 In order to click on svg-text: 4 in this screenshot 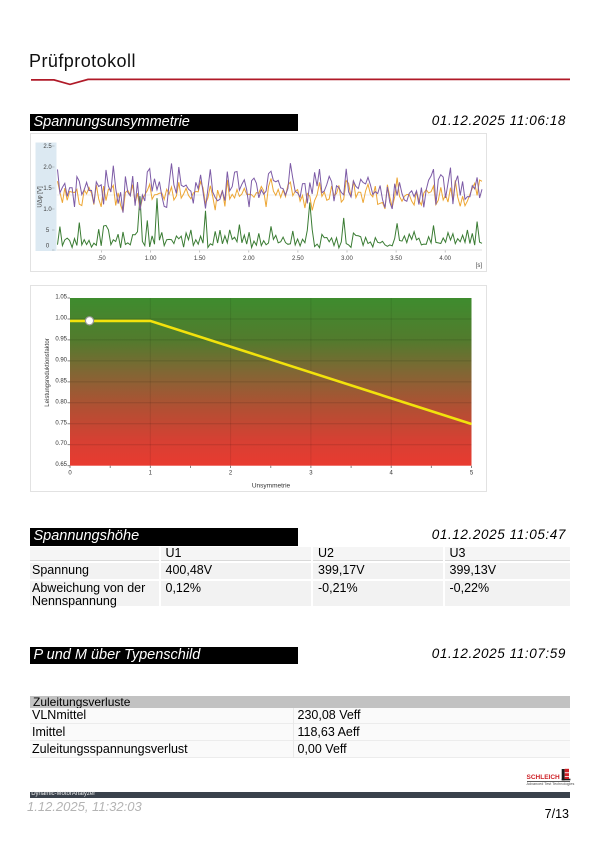, I will do `click(392, 474)`.